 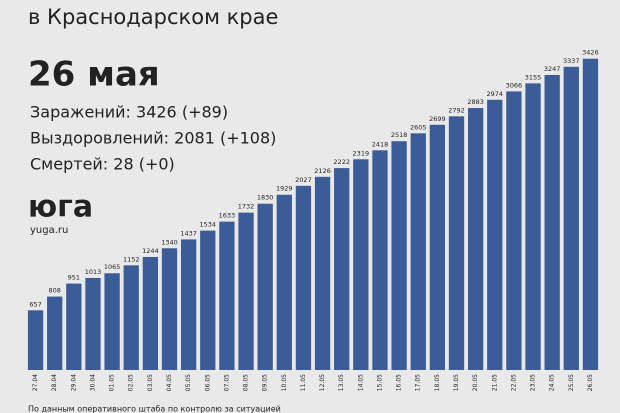 What do you see at coordinates (153, 138) in the screenshot?
I see `stat-line: Выздоровлений: 2081 (+108)` at bounding box center [153, 138].